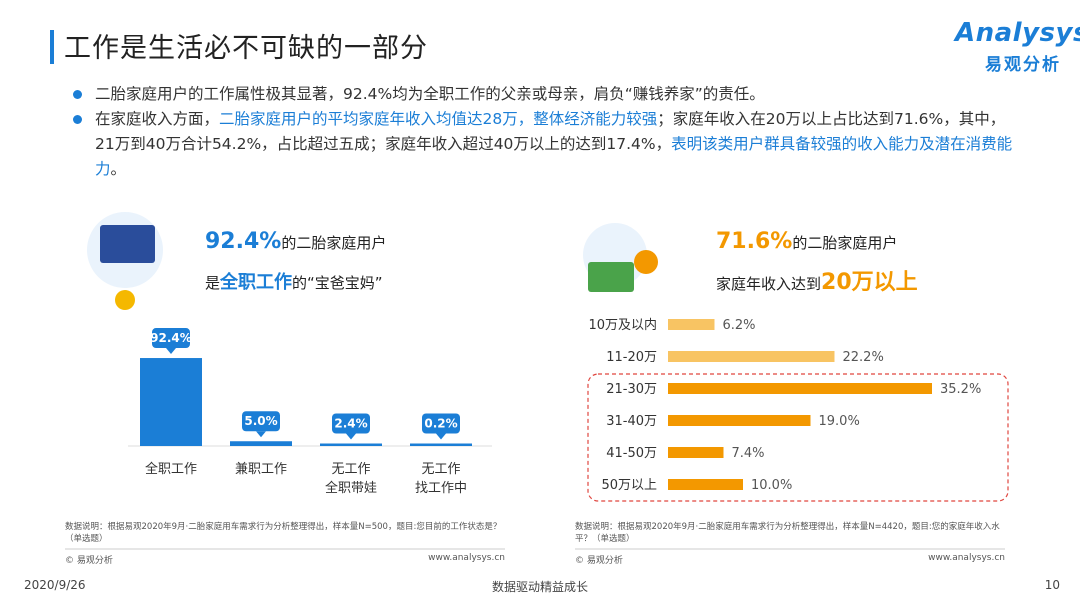 The height and width of the screenshot is (608, 1080). I want to click on bullet-text: 二胎家庭用户的平均家庭年收入均值达28万，整体经济能力较强, so click(438, 119).